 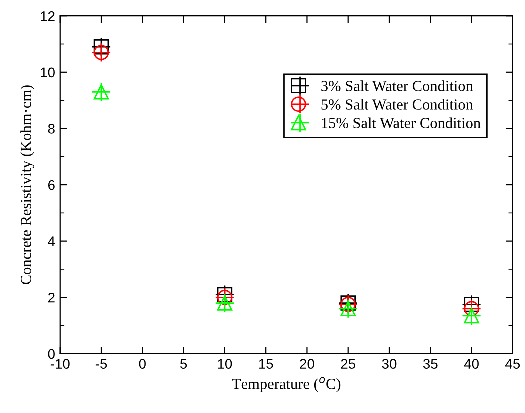 What do you see at coordinates (307, 364) in the screenshot?
I see `x-tick-label: 20` at bounding box center [307, 364].